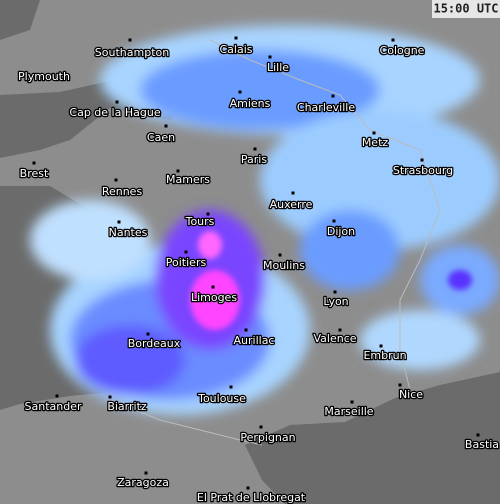  I want to click on time-box, so click(466, 9).